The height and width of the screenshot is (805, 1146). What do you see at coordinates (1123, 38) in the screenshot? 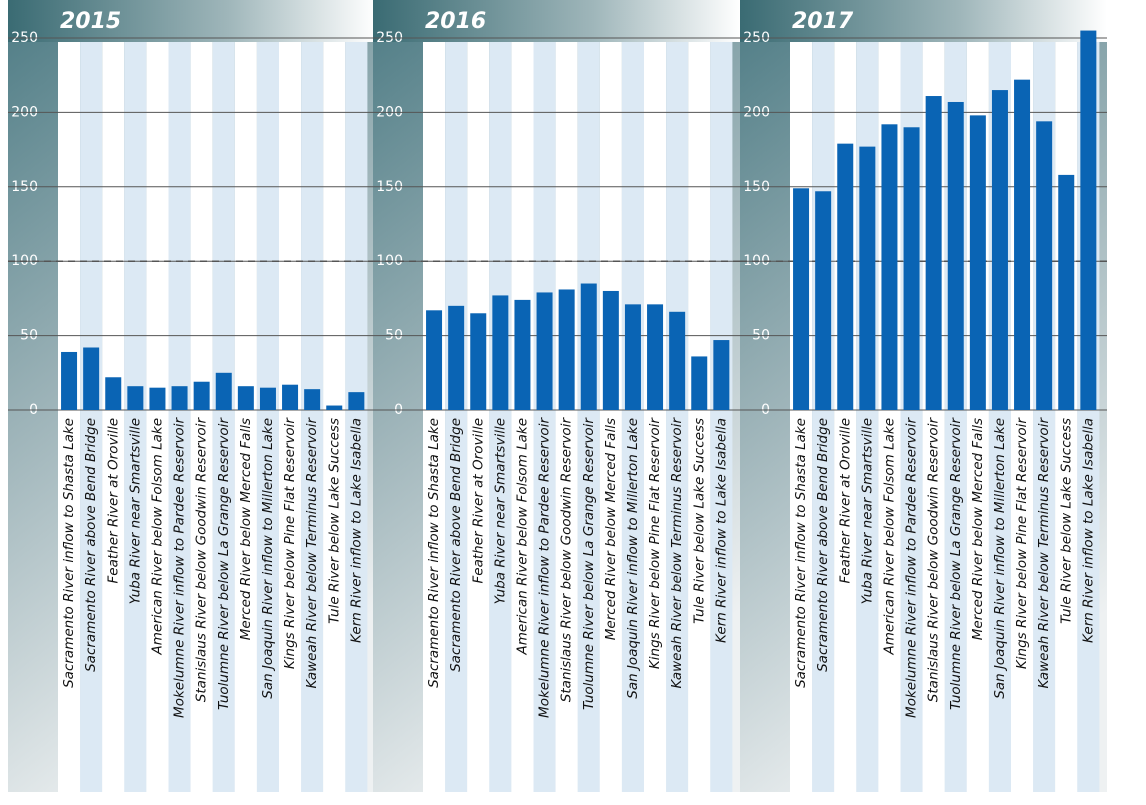
I see `y-tick-label: 250` at bounding box center [1123, 38].